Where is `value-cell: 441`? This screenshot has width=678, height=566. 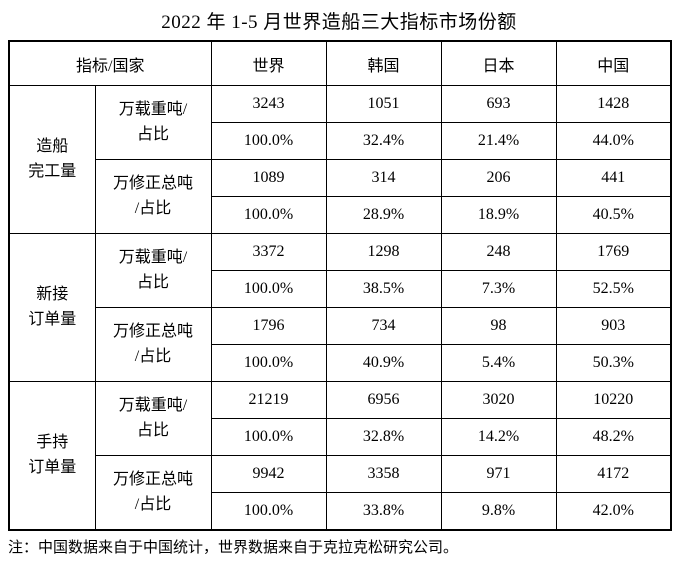
value-cell: 441 is located at coordinates (613, 178).